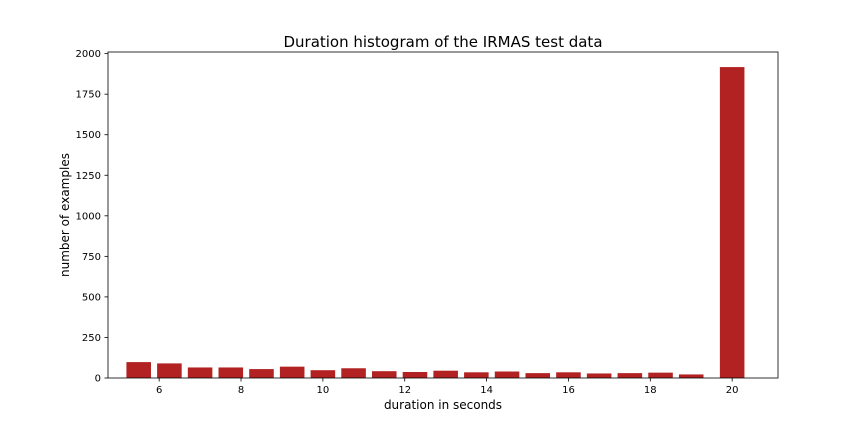  I want to click on y-tick-label: 500, so click(91, 297).